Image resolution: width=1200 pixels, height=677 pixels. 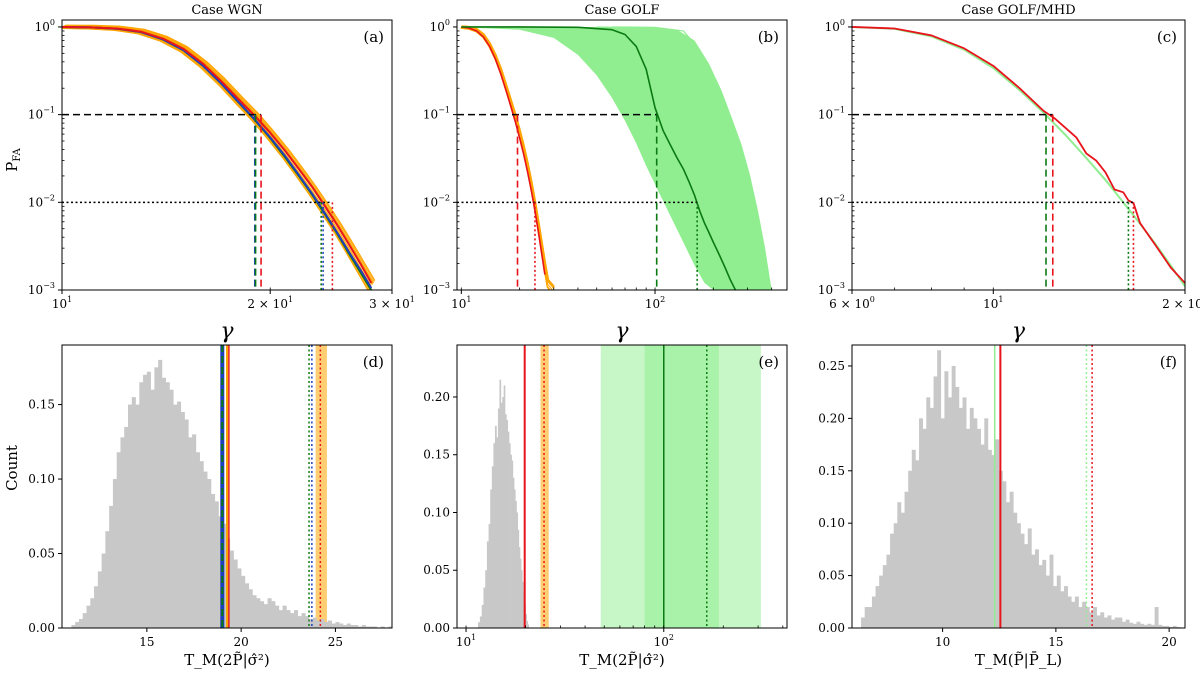 I want to click on panel-label: (d), so click(x=373, y=362).